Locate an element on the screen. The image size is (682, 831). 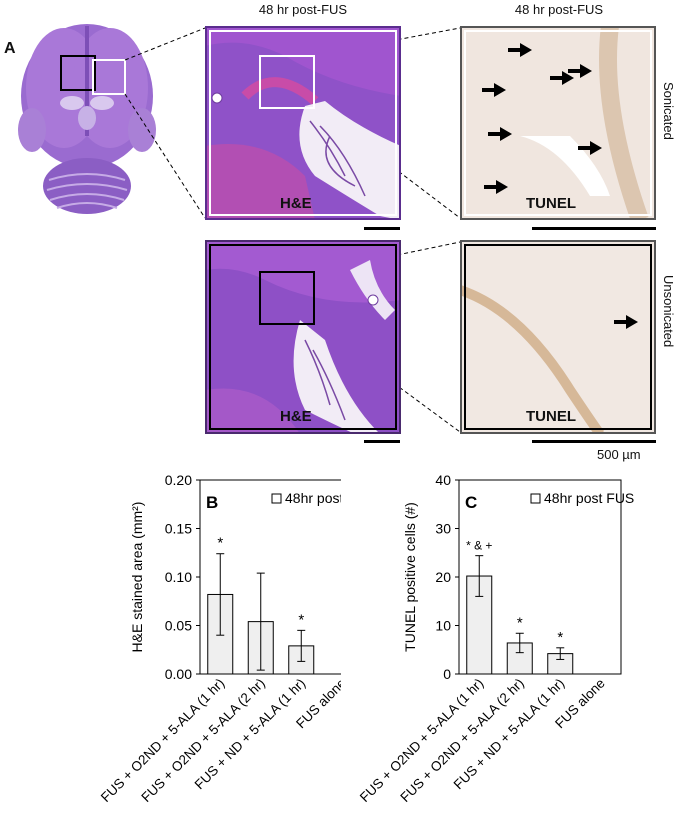
panel-letter: B is located at coordinates (212, 502).